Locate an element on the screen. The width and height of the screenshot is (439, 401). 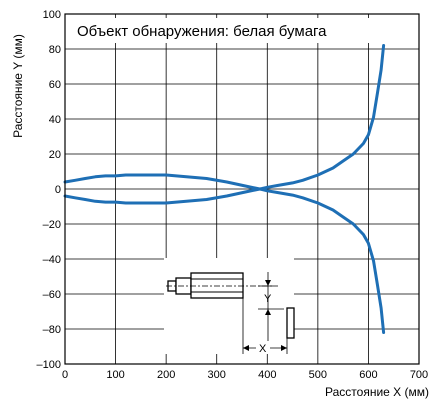
x-tick-label: 500 is located at coordinates (318, 375).